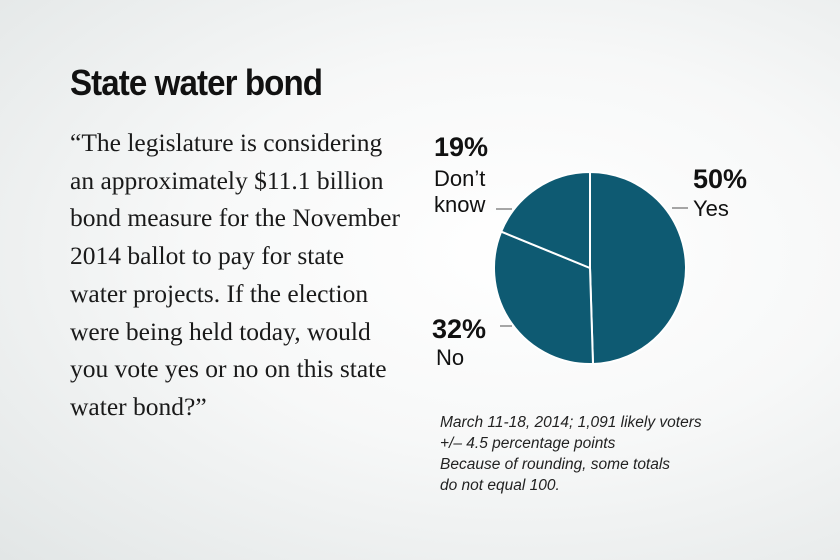 Image resolution: width=840 pixels, height=560 pixels. I want to click on pie-slice-yes, so click(638, 267).